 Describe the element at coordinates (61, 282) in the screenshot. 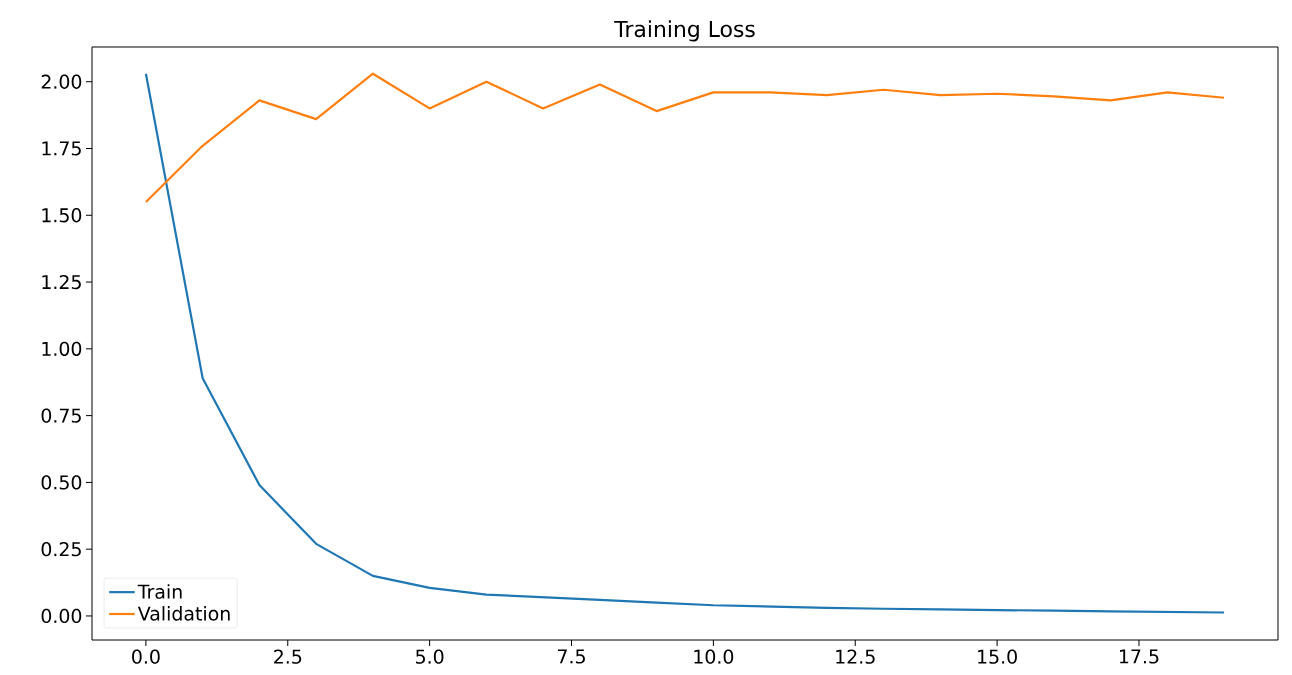

I see `y-tick-label: 1.25` at that location.